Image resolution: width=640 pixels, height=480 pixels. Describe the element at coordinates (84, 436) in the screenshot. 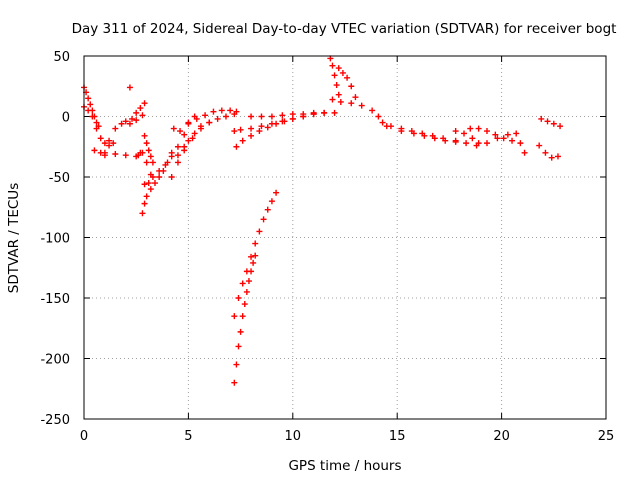

I see `x-tick-label: 0` at that location.